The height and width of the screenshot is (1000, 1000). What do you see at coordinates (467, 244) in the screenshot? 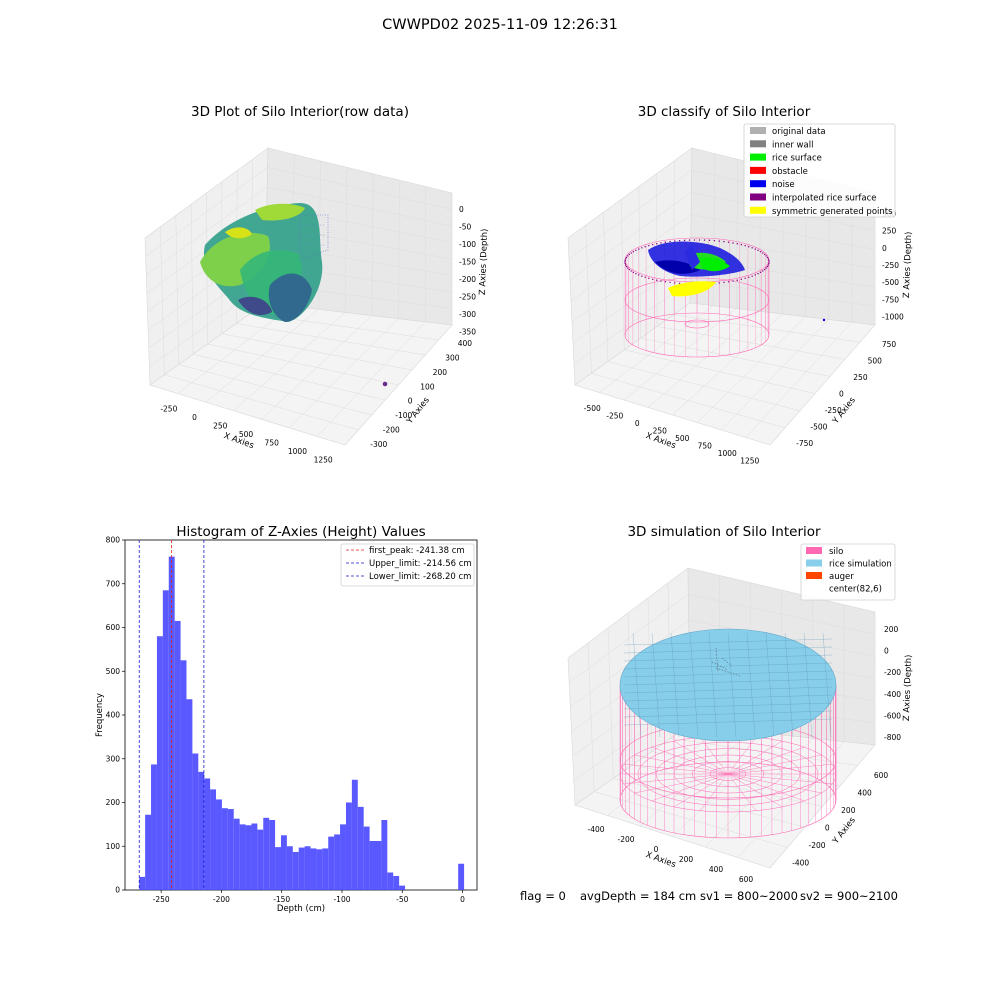
I see `raw-z-tick-label: -100` at bounding box center [467, 244].